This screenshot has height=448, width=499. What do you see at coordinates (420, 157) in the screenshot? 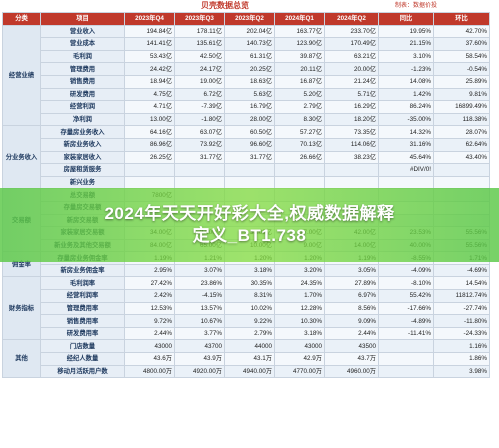
I see `value-text: 45.64%` at bounding box center [420, 157].